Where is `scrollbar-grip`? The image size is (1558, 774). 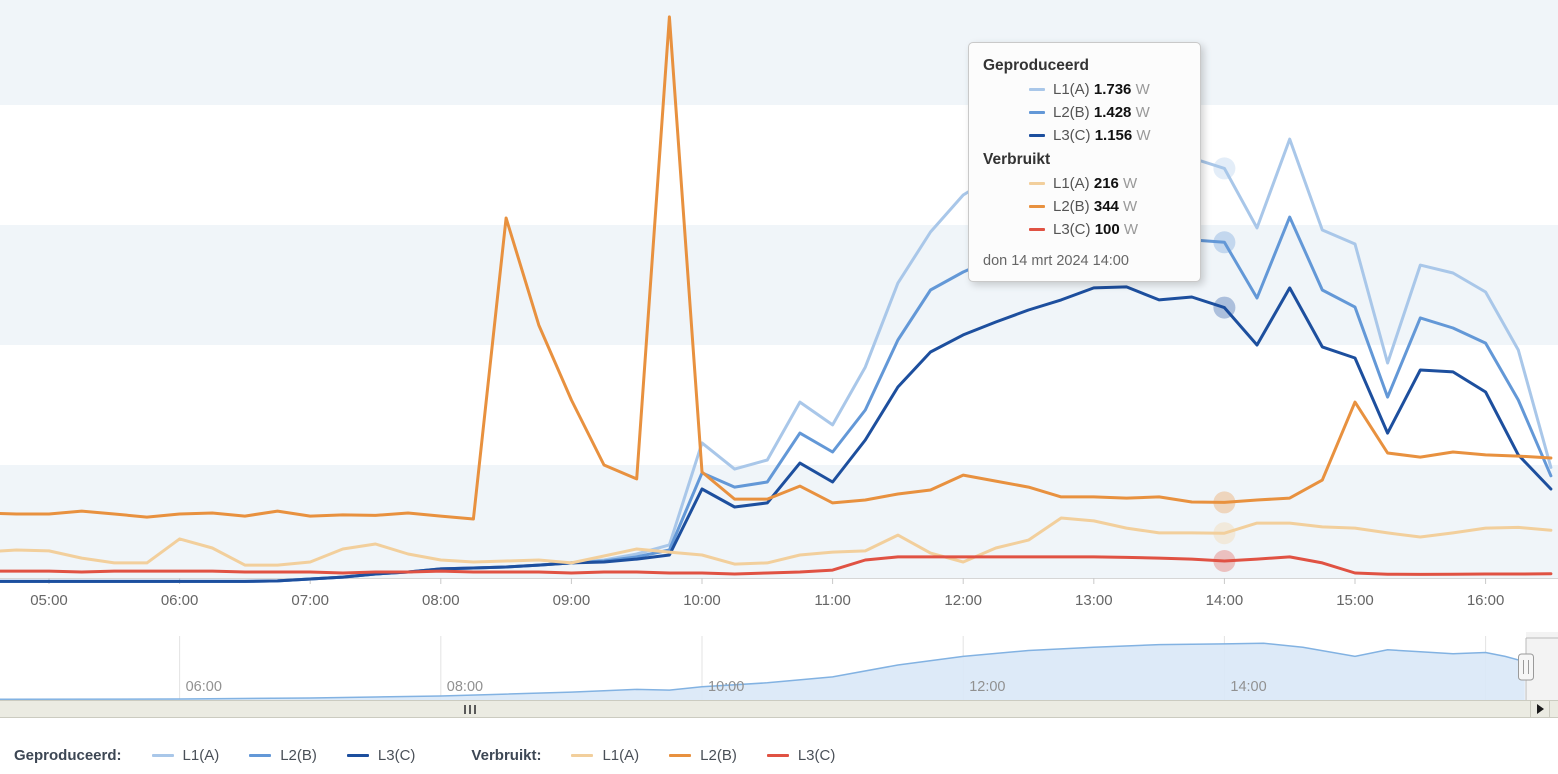 scrollbar-grip is located at coordinates (470, 709).